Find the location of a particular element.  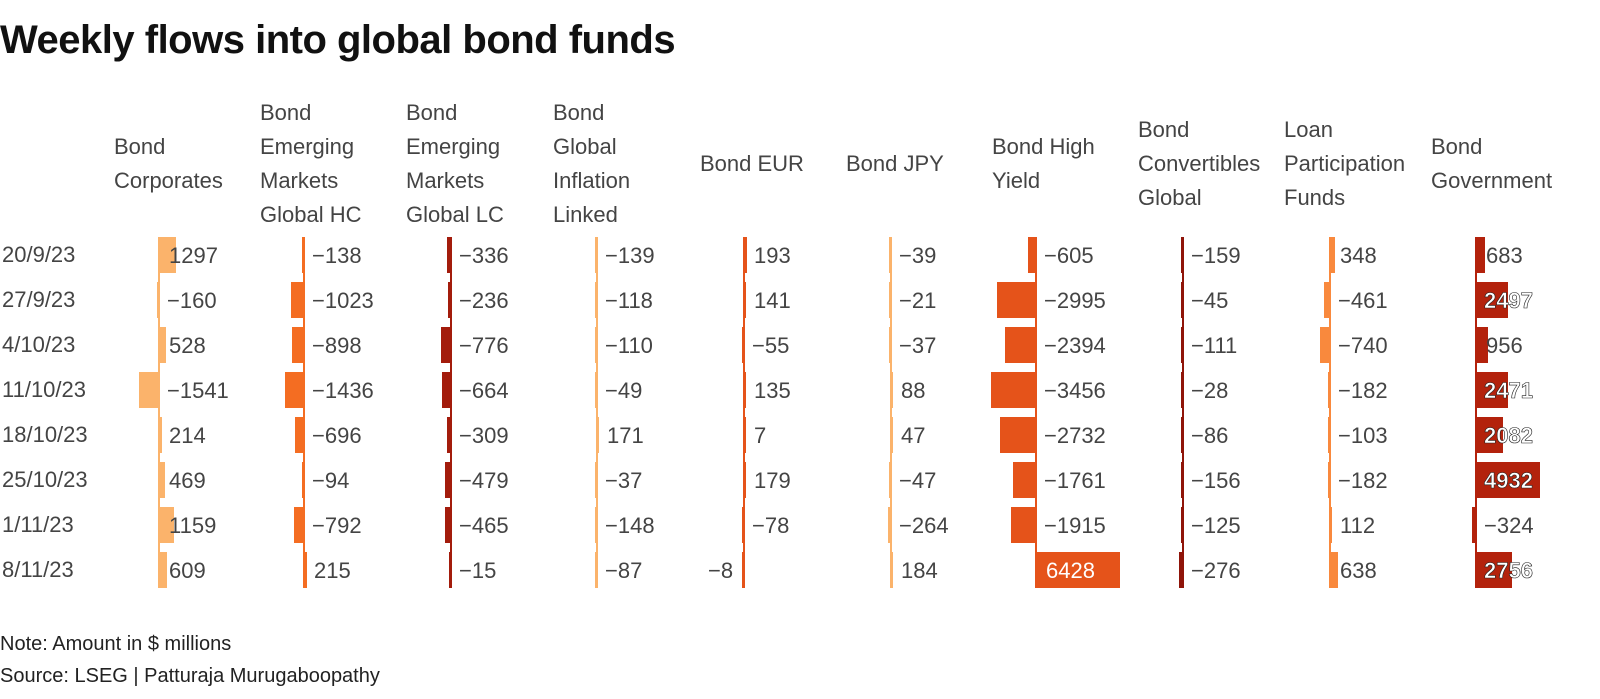

value-label: −898 is located at coordinates (337, 345).